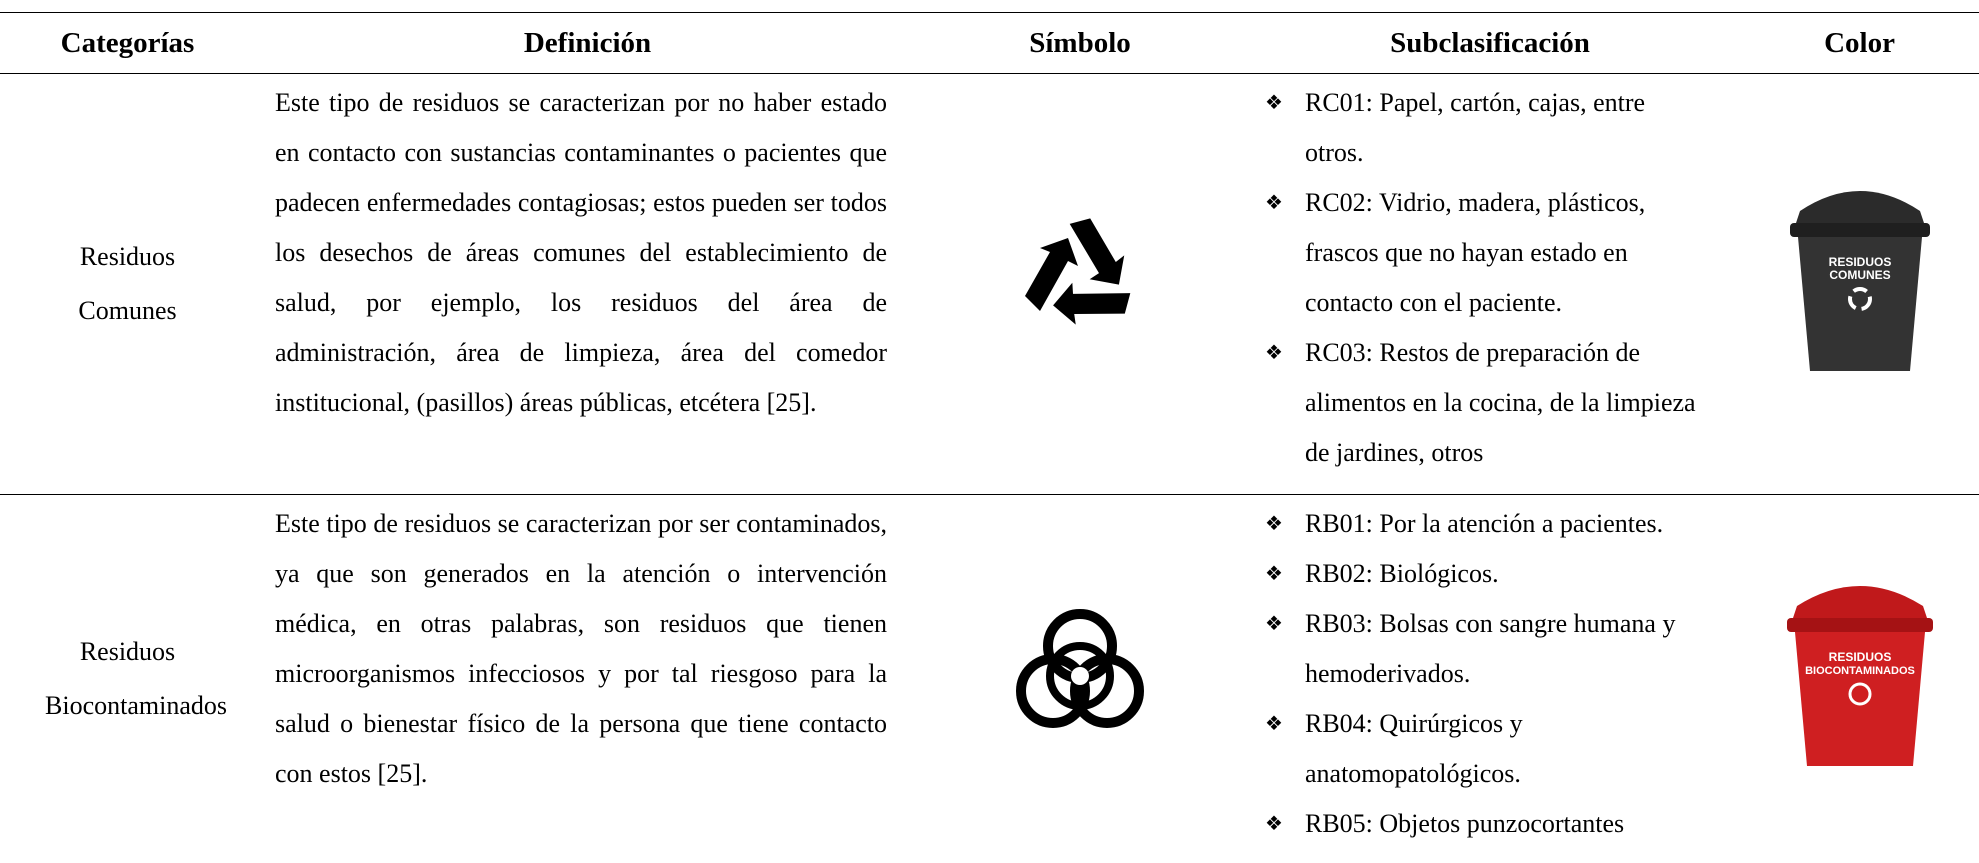 This screenshot has width=1979, height=863. What do you see at coordinates (1485, 574) in the screenshot?
I see `subclass-item: RB02: Biológicos.` at bounding box center [1485, 574].